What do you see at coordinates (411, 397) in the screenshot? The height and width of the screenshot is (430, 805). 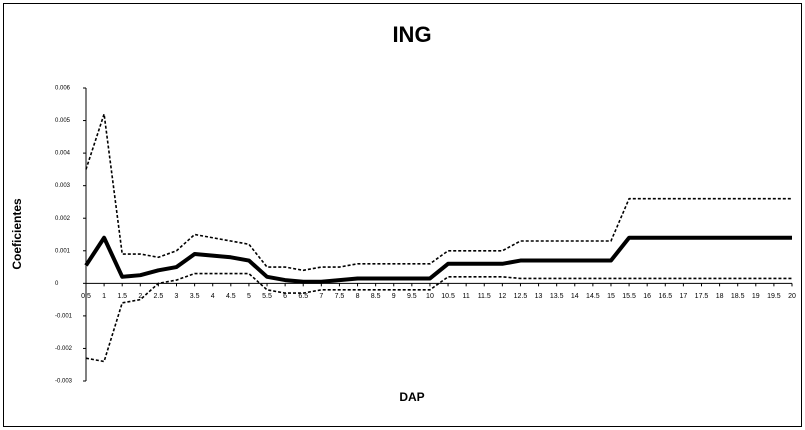 I see `x-axis-label: DAP` at bounding box center [411, 397].